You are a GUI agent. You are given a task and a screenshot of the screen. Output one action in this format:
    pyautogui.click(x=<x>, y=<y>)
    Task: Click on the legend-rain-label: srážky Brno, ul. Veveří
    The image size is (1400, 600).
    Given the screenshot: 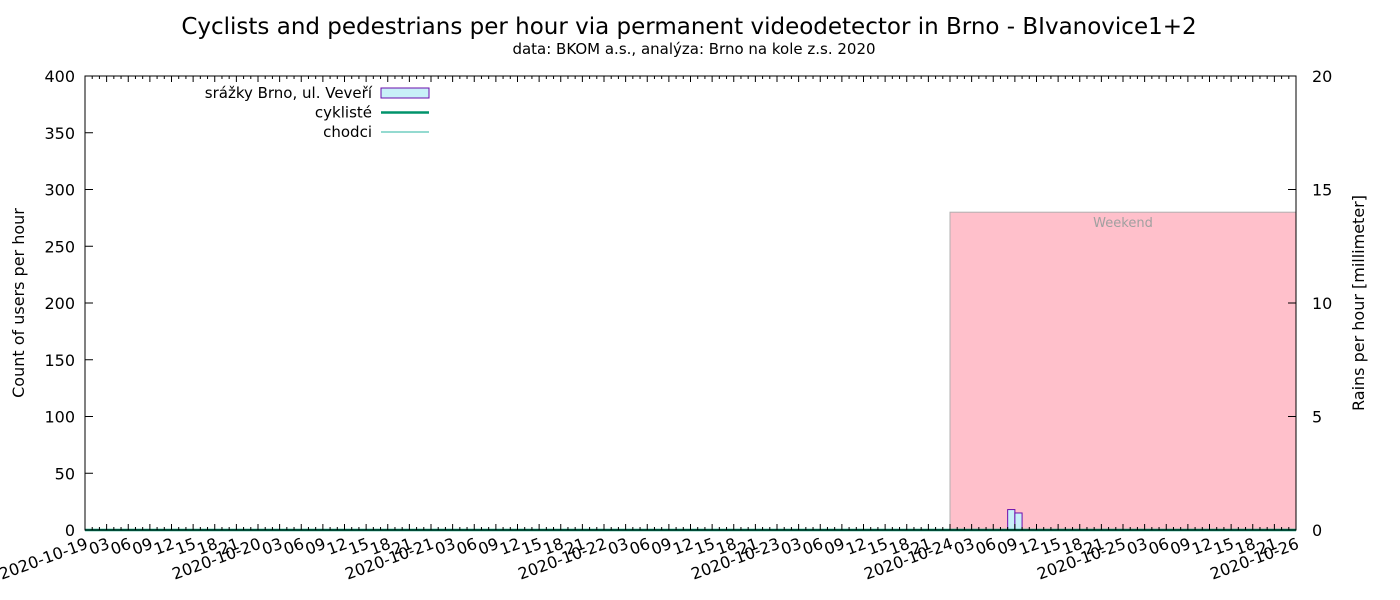 What is the action you would take?
    pyautogui.click(x=289, y=93)
    